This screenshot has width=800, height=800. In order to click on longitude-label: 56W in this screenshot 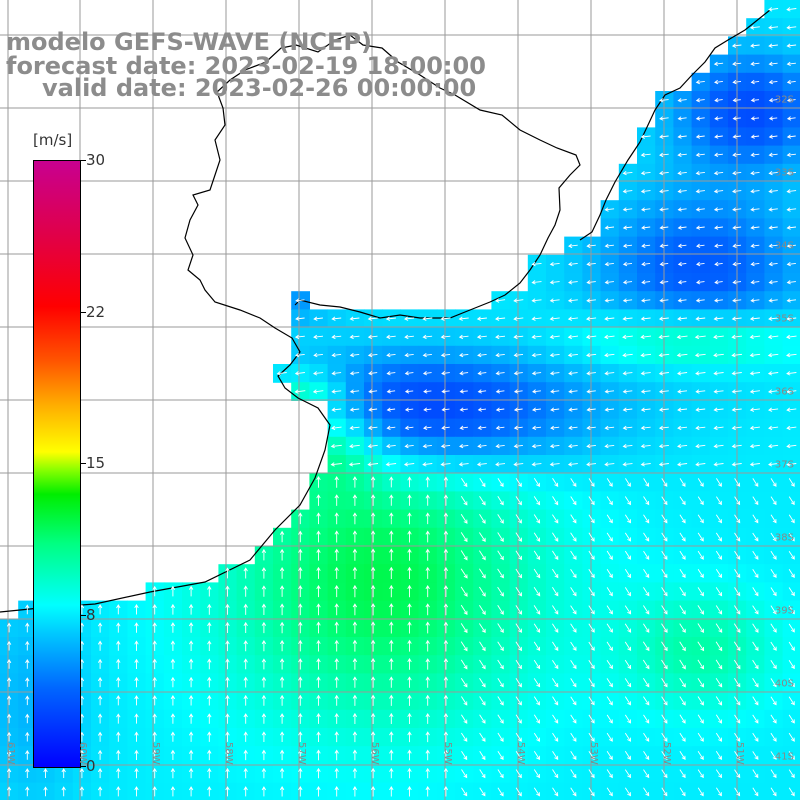, I will do `click(374, 753)`.